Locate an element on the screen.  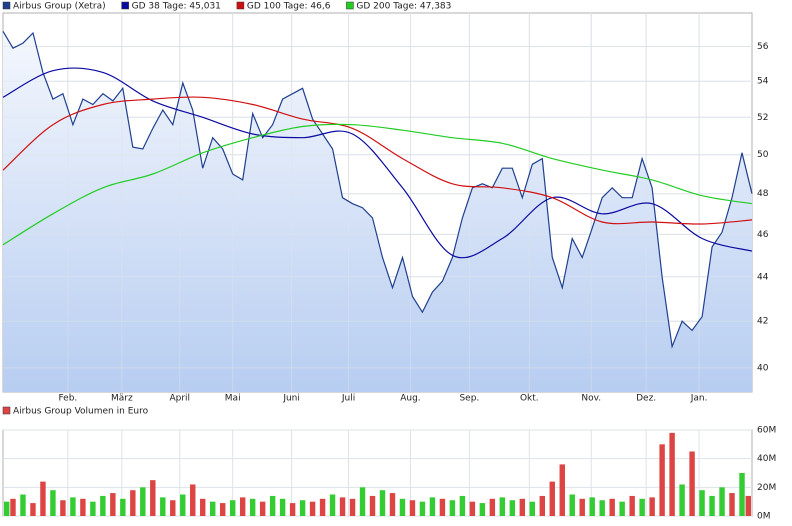
volume-legend: Airbus Group Volumen in Euro is located at coordinates (75, 412).